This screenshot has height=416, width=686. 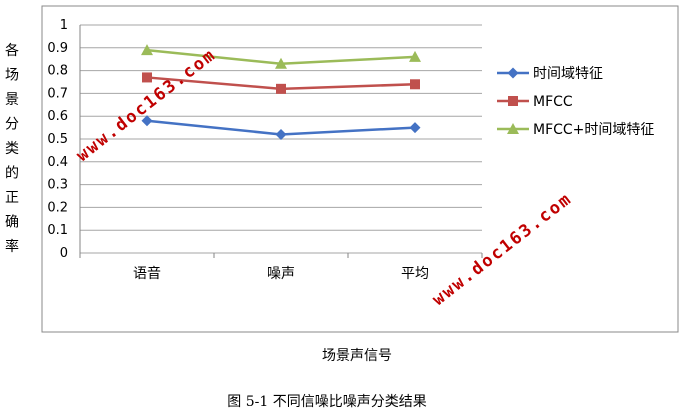 I want to click on y-tick-label: 0.2, so click(x=57, y=207).